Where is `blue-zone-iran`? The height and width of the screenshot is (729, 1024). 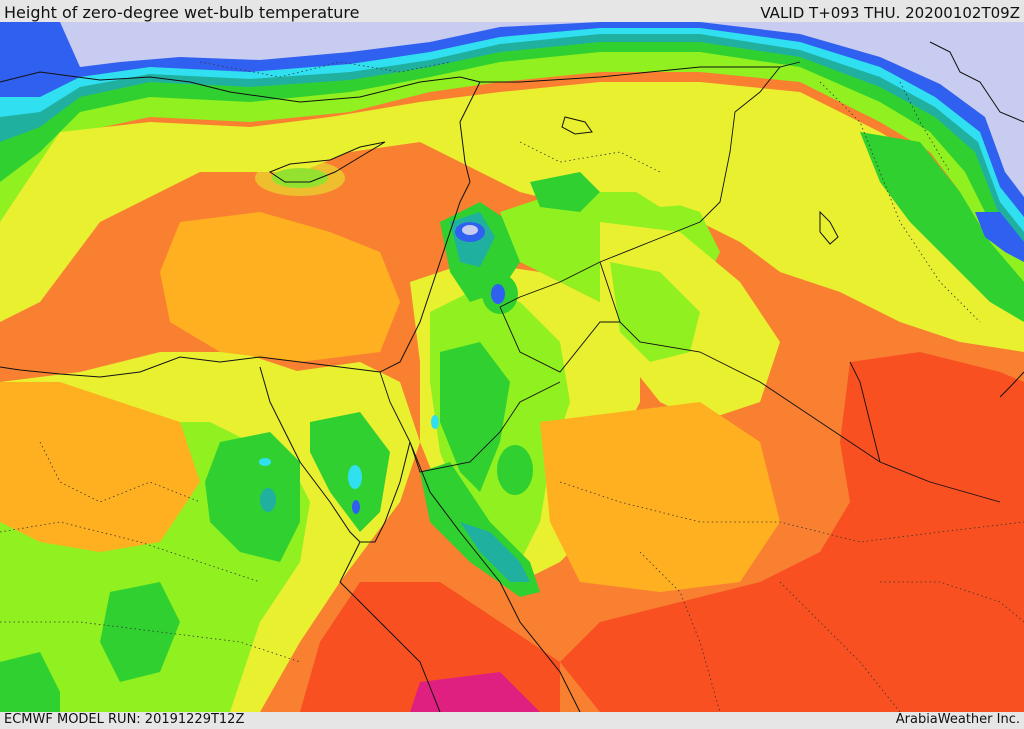
blue-zone-iran is located at coordinates (999, 237).